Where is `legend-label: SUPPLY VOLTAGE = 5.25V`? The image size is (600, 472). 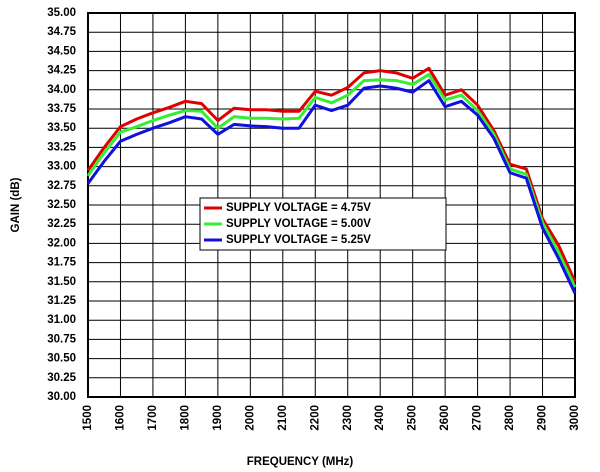 legend-label: SUPPLY VOLTAGE = 5.25V is located at coordinates (298, 240).